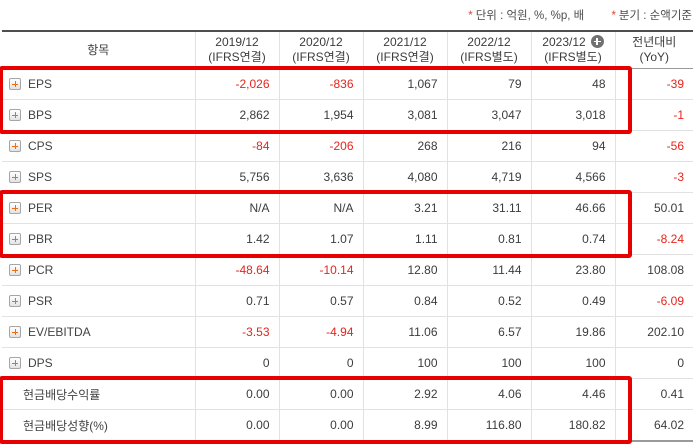  Describe the element at coordinates (404, 425) in the screenshot. I see `value-cell: 8.99` at that location.